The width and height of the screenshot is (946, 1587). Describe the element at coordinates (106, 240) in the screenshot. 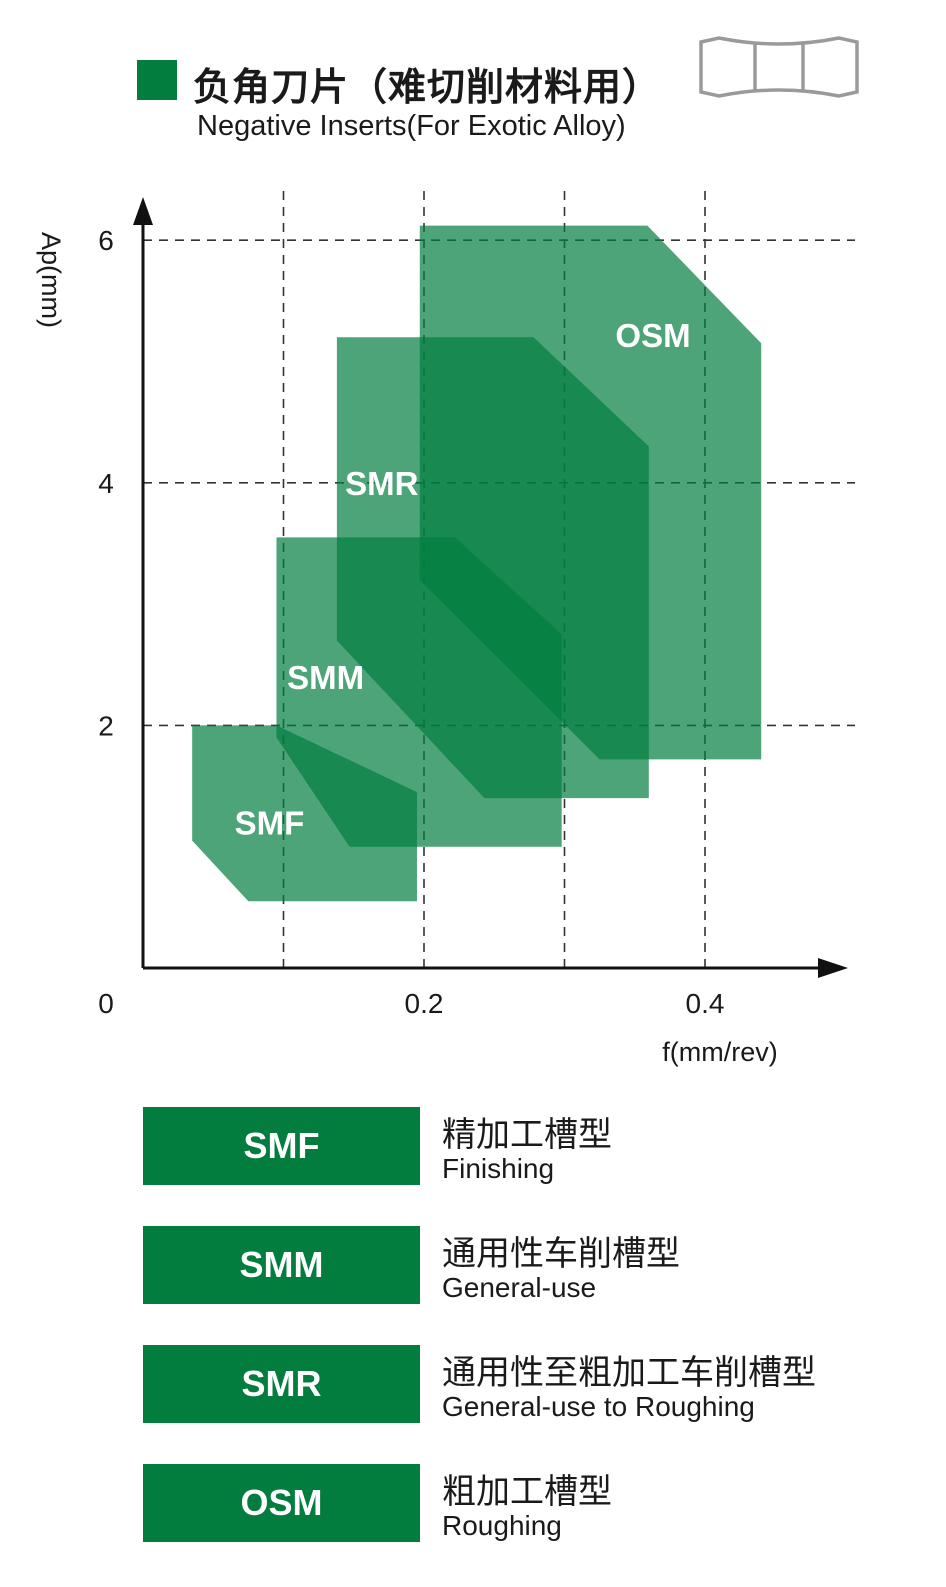

I see `y-tick-label: 6` at that location.